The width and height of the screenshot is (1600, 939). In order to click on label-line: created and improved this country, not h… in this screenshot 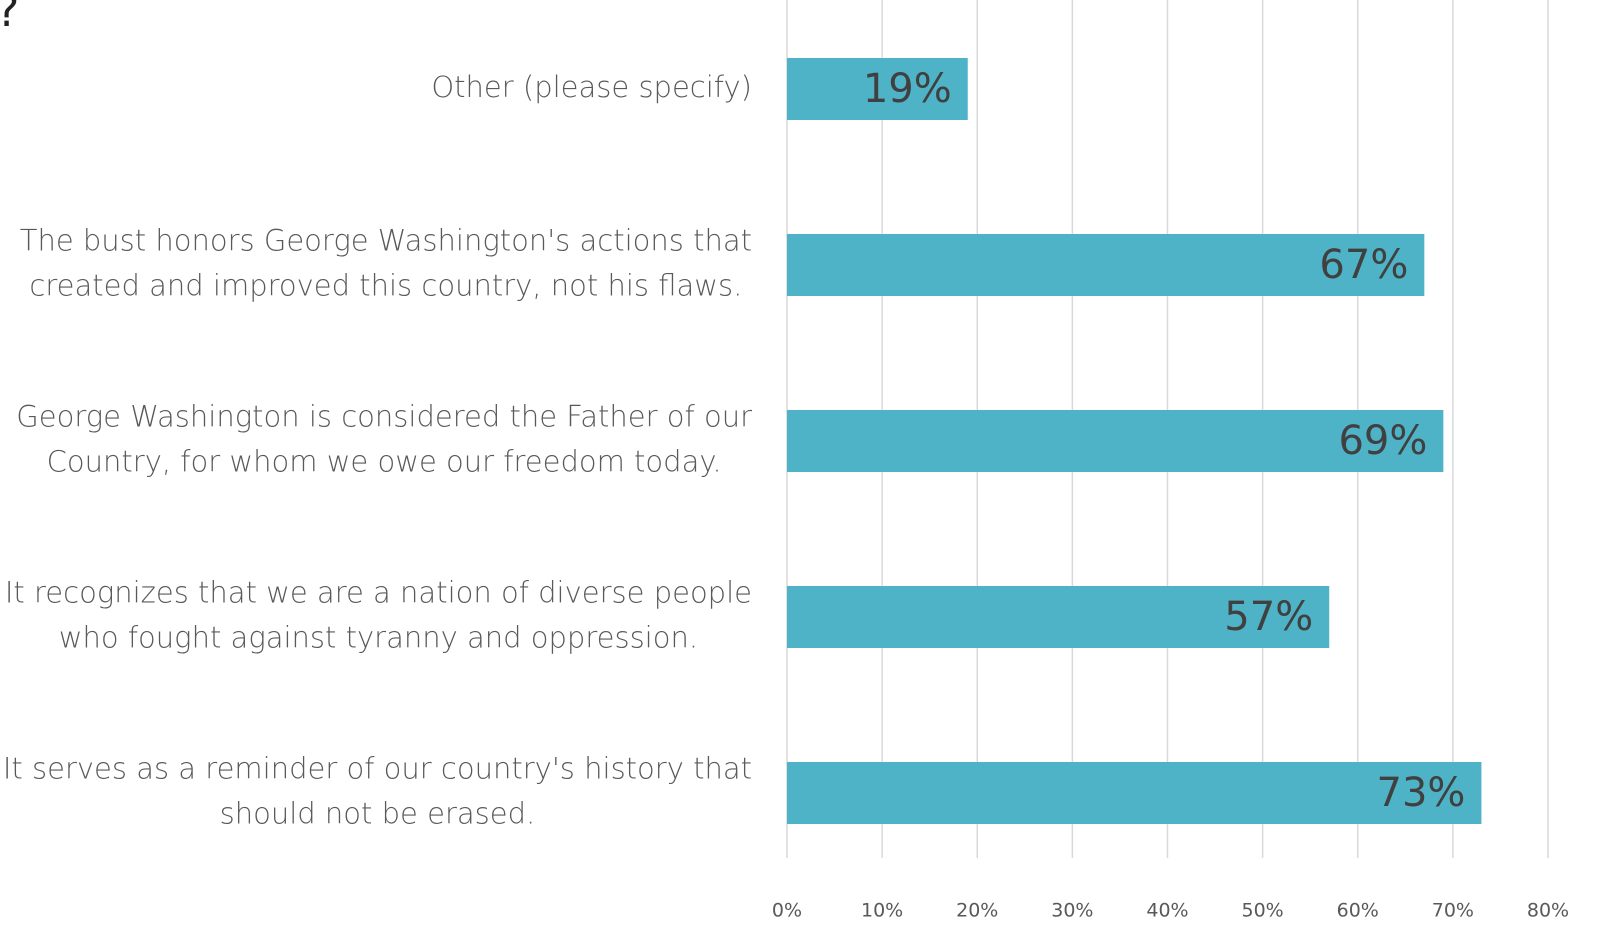, I will do `click(385, 286)`.